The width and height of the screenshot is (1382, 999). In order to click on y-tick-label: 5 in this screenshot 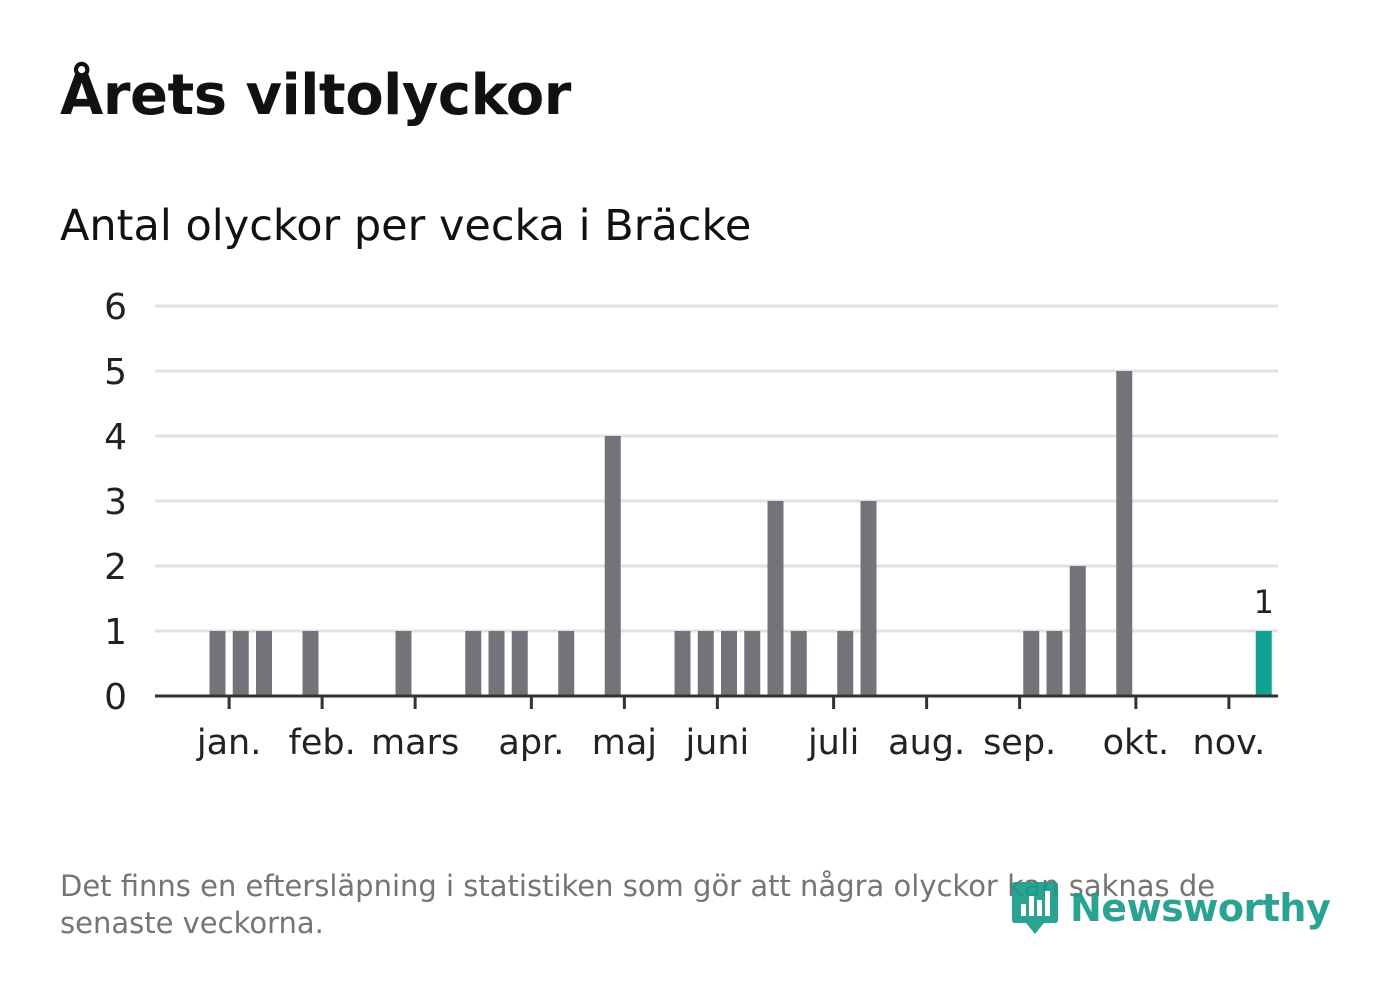, I will do `click(115, 372)`.